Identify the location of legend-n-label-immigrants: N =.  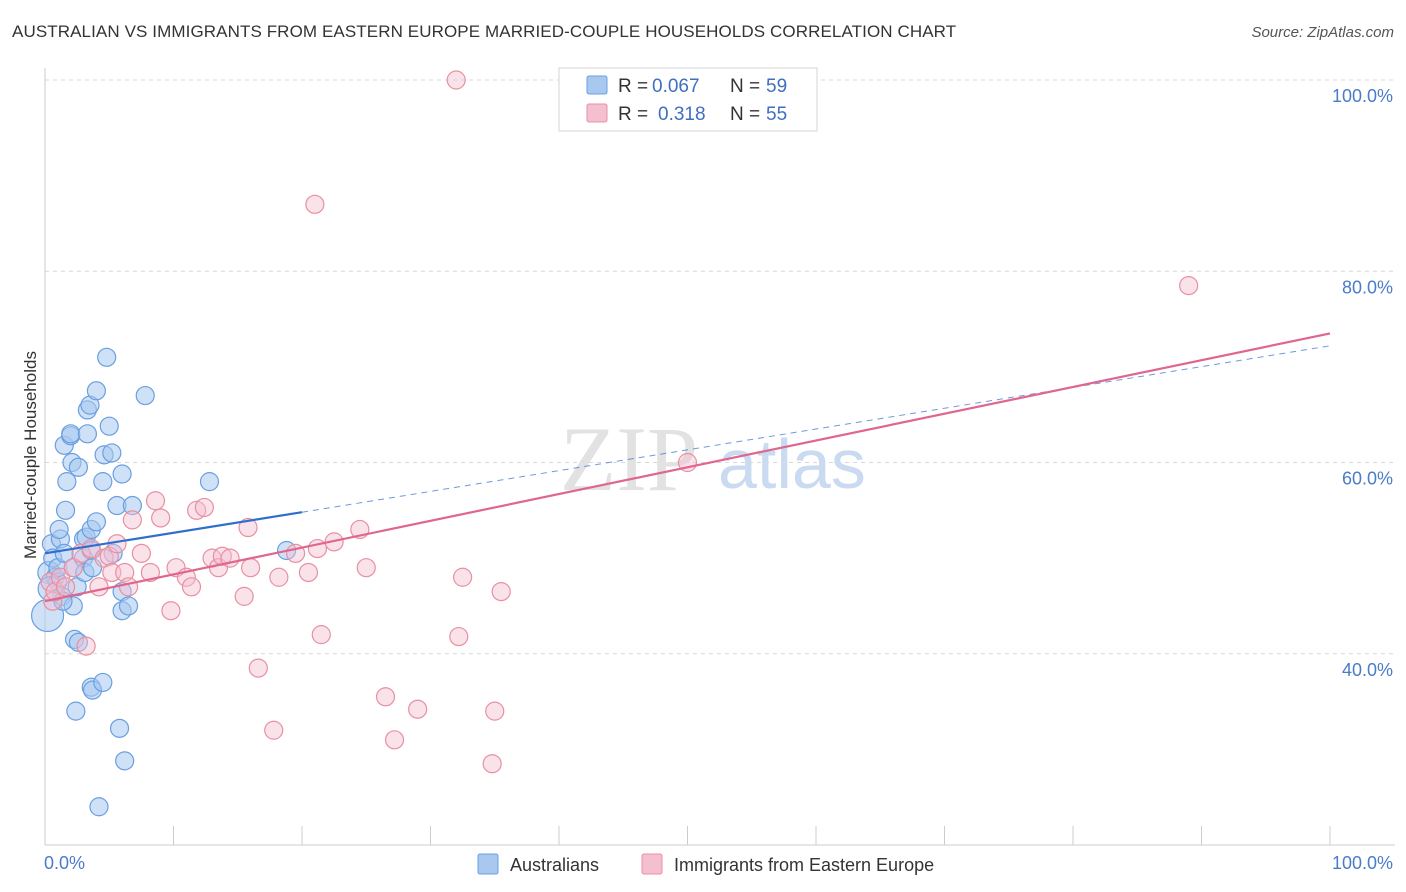
(745, 114).